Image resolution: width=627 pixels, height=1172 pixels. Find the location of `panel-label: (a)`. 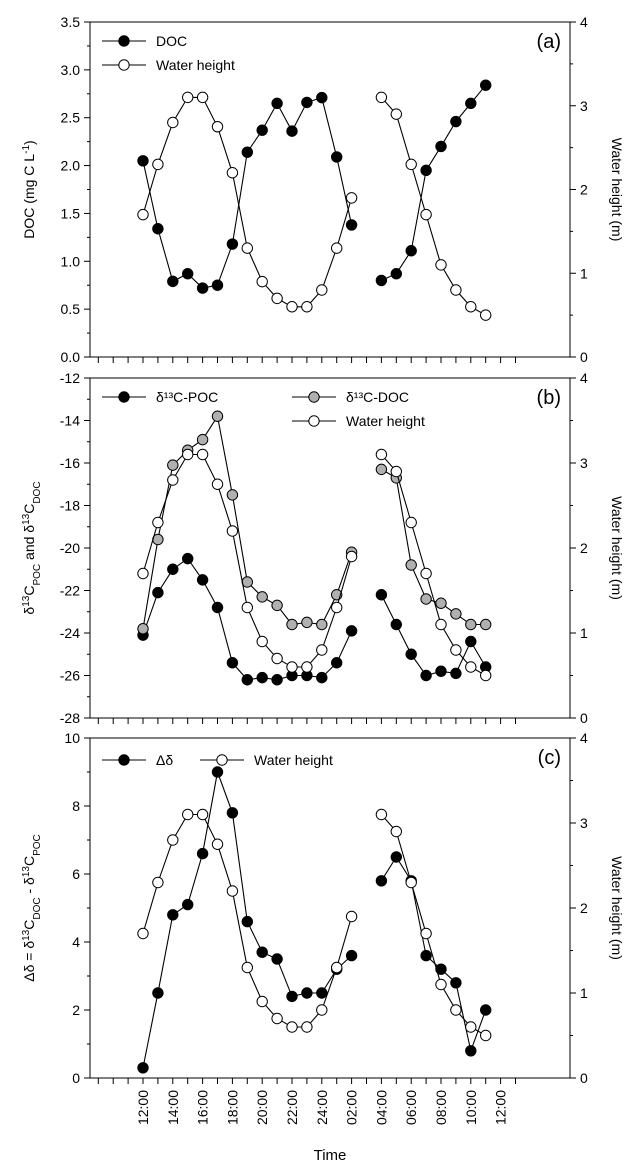

panel-label: (a) is located at coordinates (549, 42).